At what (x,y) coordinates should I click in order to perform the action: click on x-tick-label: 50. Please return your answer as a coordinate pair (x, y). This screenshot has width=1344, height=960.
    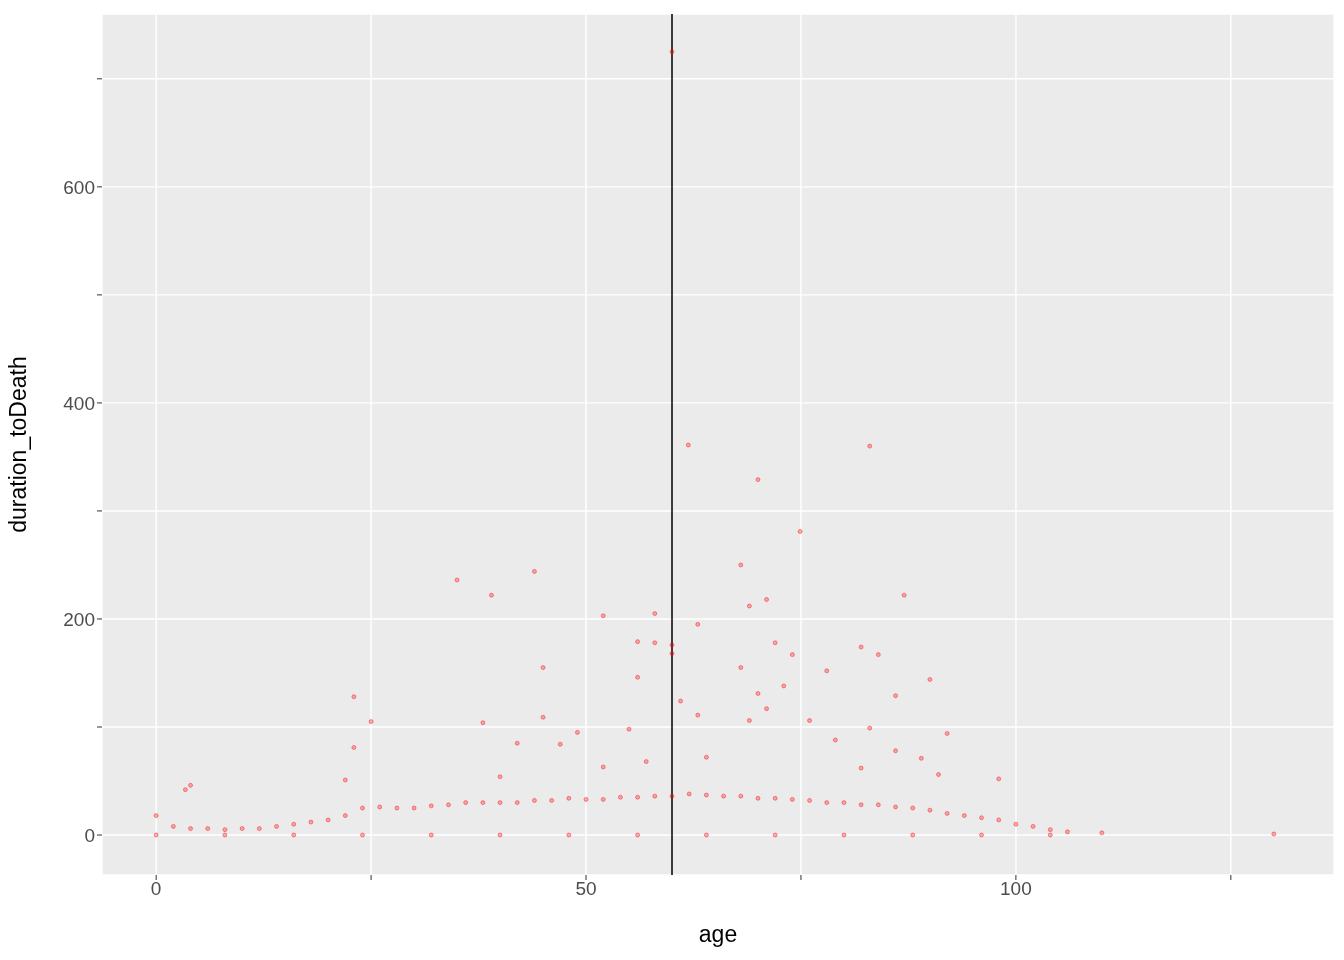
    Looking at the image, I should click on (586, 889).